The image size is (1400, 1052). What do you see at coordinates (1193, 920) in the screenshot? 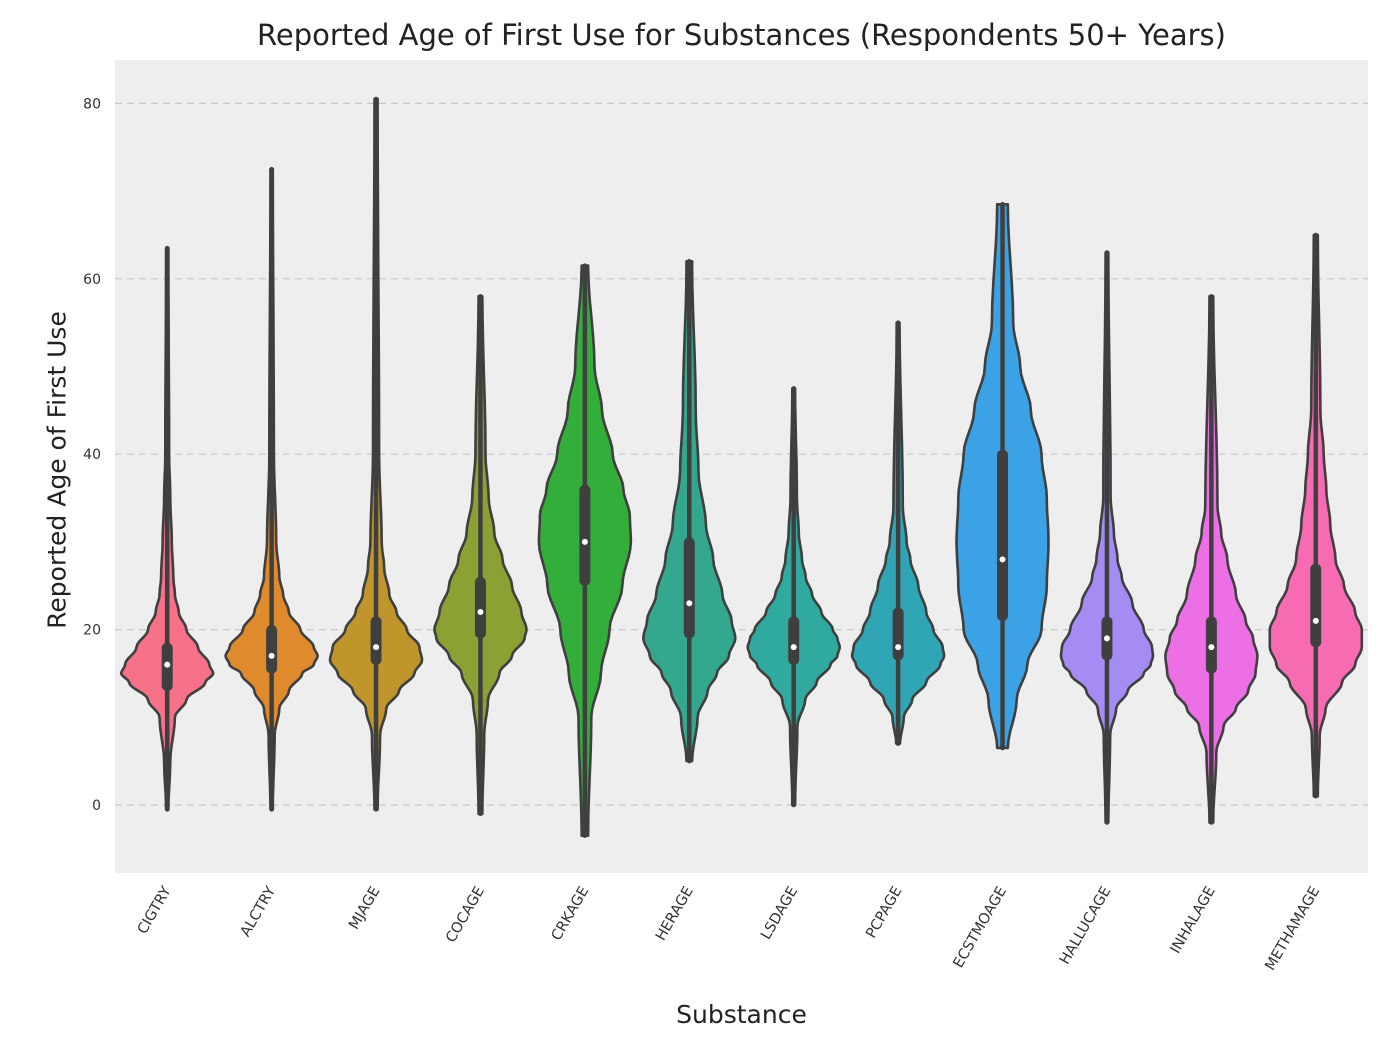
I see `x-tick-label: INHALAGE` at bounding box center [1193, 920].